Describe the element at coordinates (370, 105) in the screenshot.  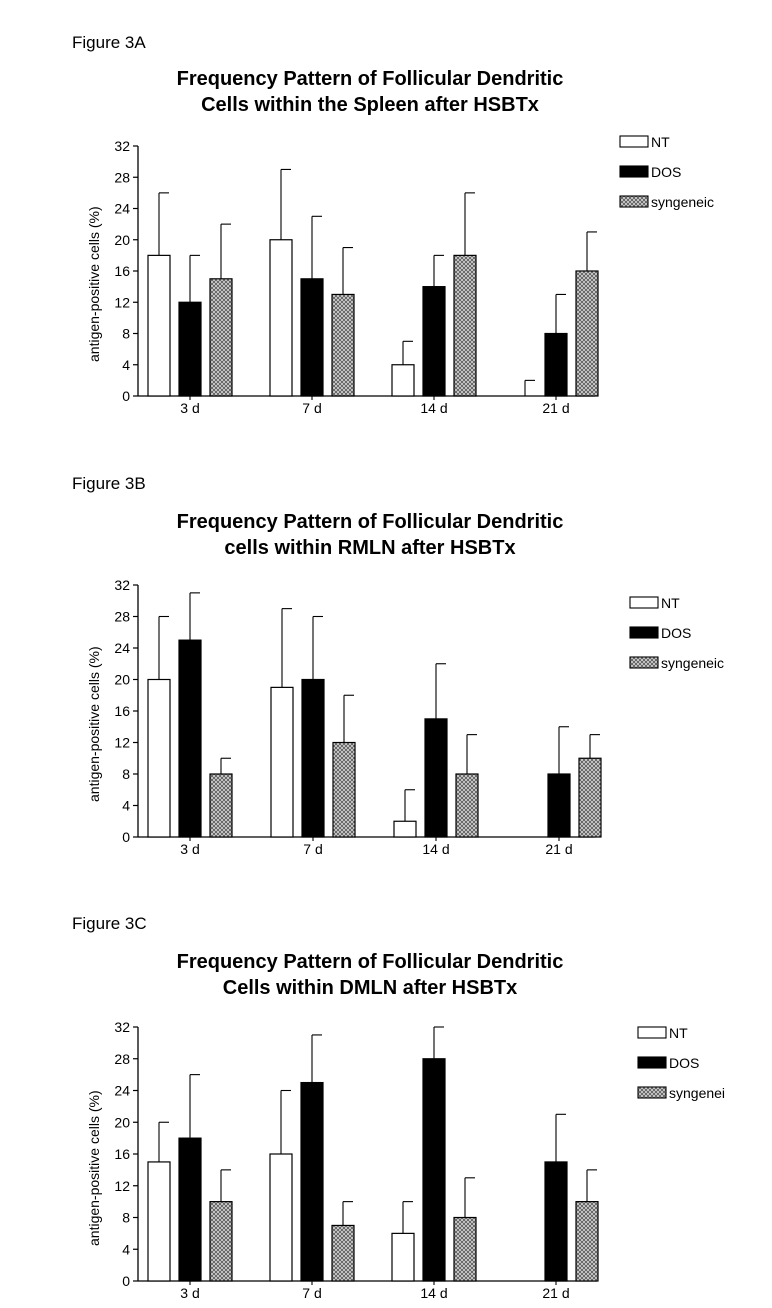
I see `chart-title-line-2: Cells within the Spleen after HSBTx` at that location.